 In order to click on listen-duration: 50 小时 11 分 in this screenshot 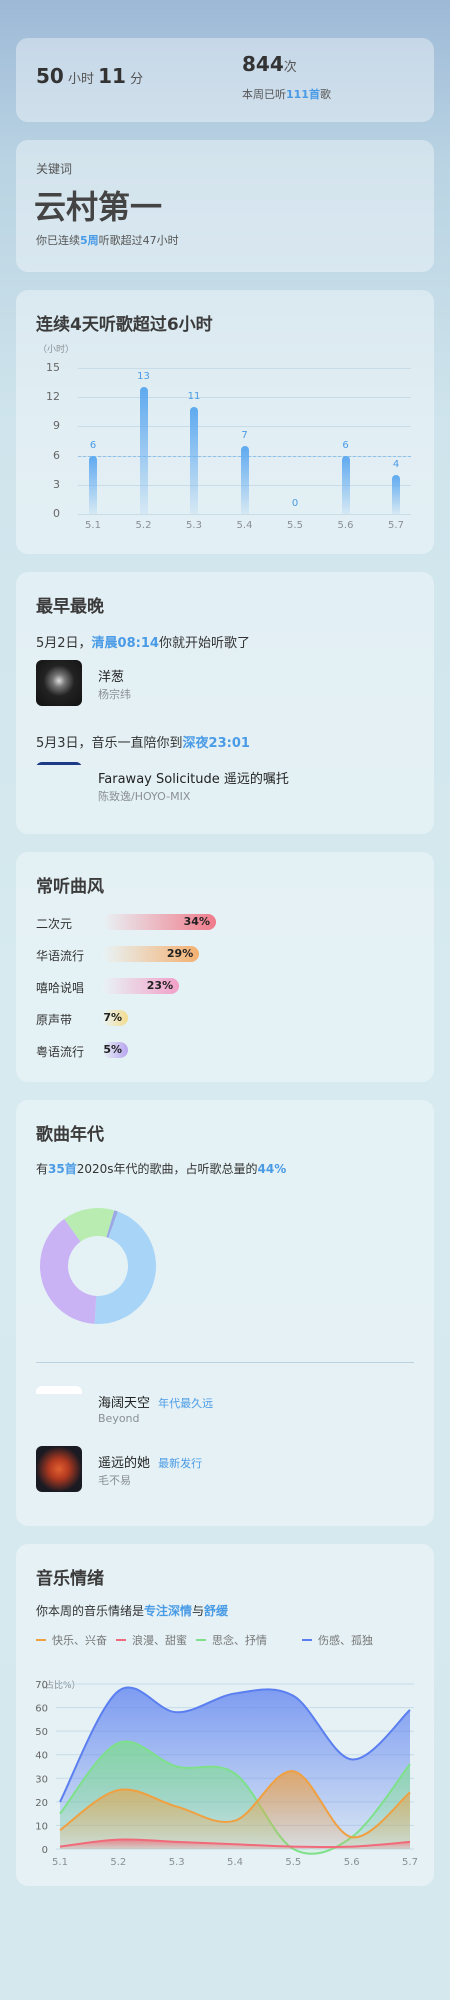, I will do `click(89, 76)`.